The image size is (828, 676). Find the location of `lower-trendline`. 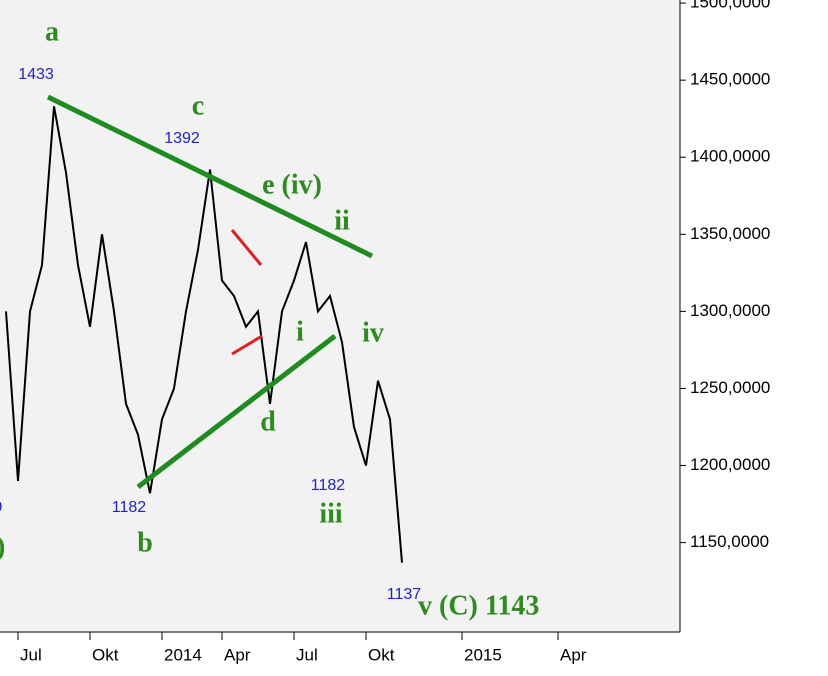

lower-trendline is located at coordinates (236, 411).